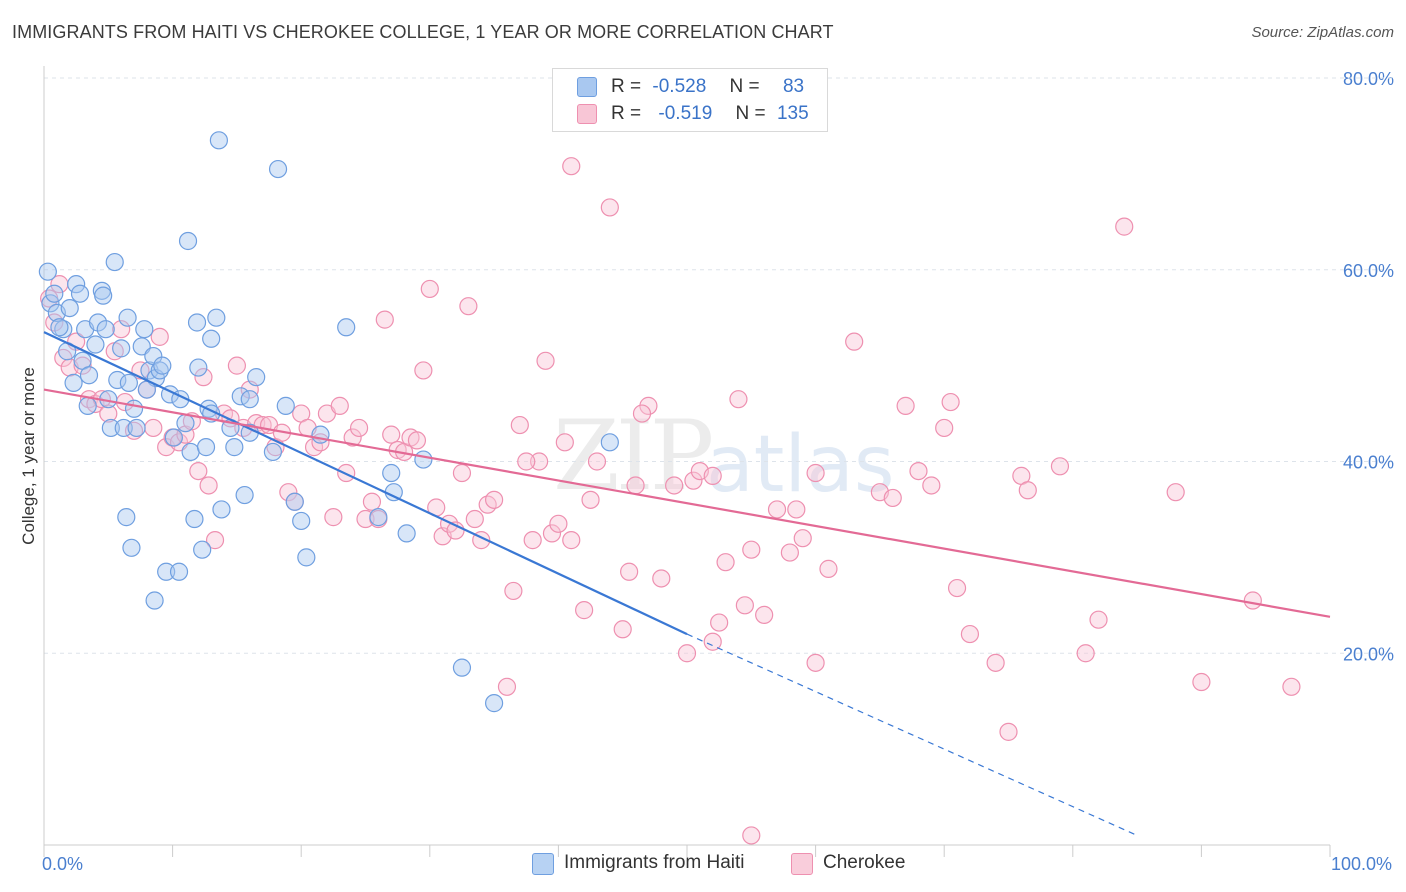 The image size is (1406, 892). Describe the element at coordinates (543, 864) in the screenshot. I see `bottom-legend-swatch-haiti` at that location.